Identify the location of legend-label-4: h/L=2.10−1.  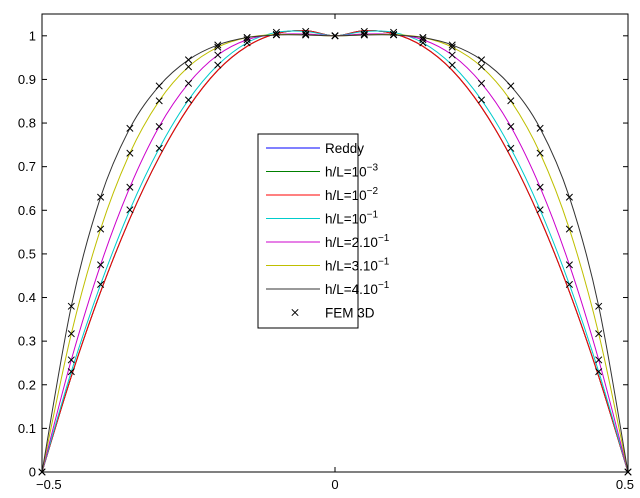
(357, 241).